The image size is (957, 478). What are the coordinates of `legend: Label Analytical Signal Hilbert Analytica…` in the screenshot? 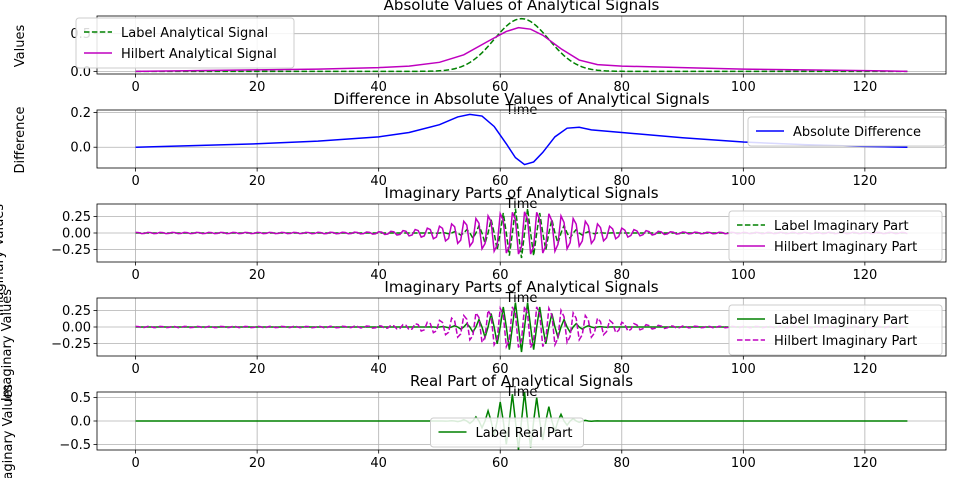 It's located at (185, 43).